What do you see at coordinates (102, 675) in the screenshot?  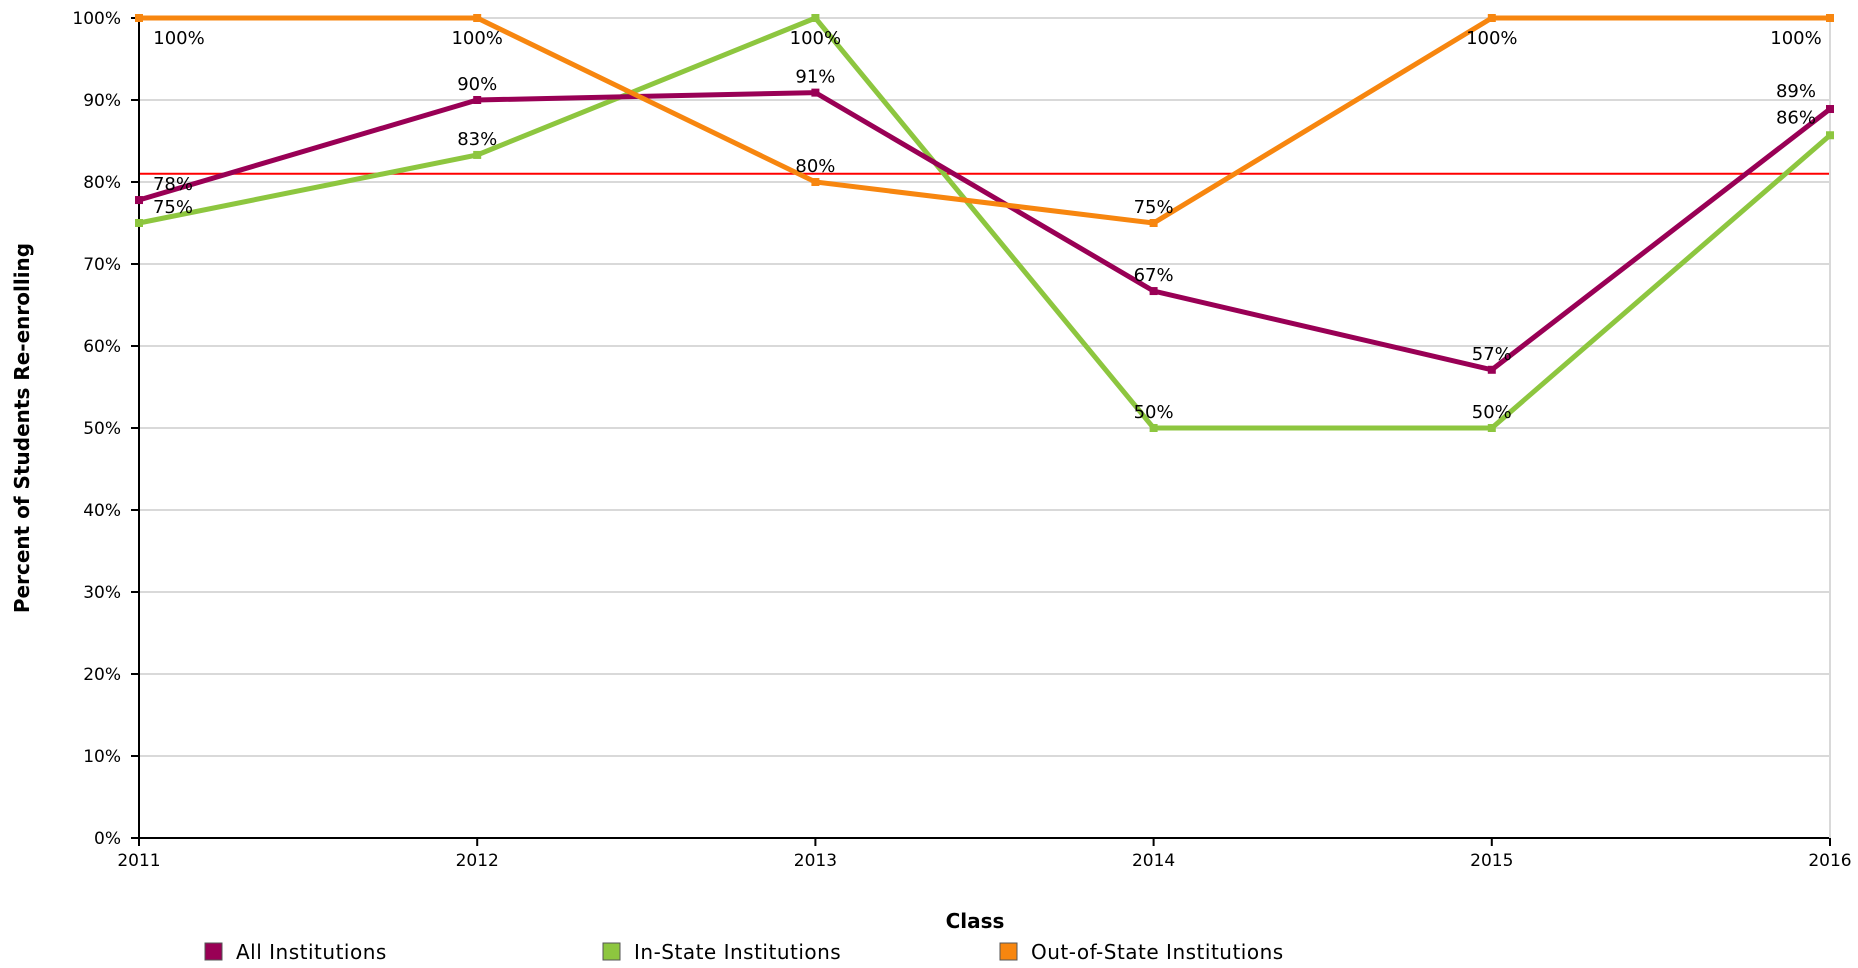 I see `y-tick-label: 20%` at bounding box center [102, 675].